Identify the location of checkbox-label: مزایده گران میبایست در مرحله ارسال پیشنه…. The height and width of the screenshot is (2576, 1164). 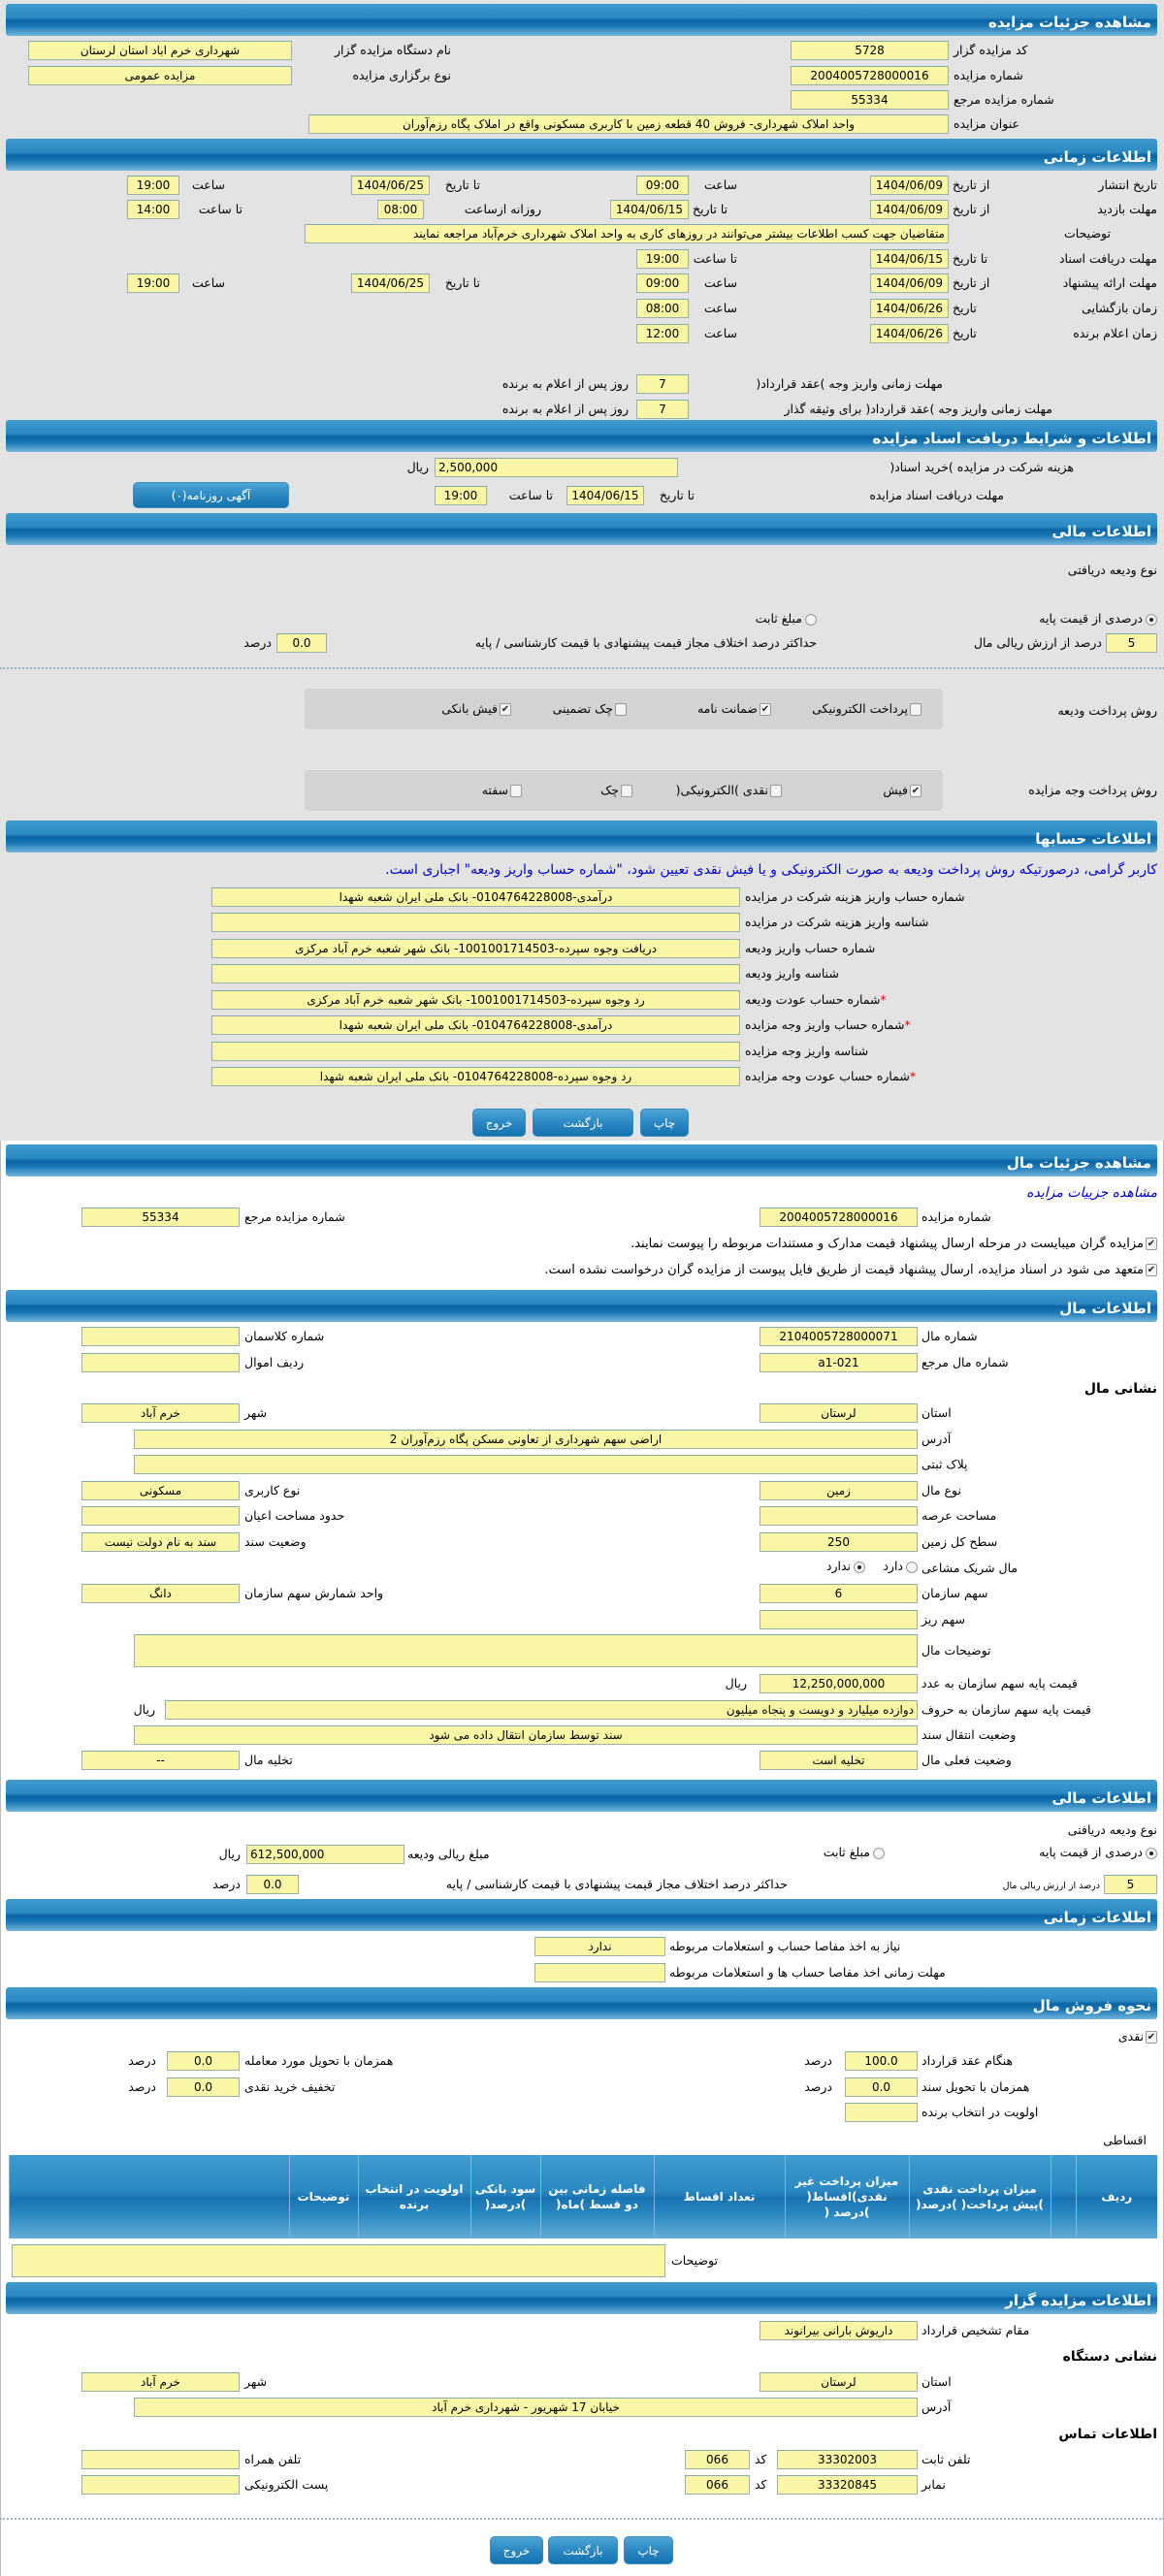
(887, 1244).